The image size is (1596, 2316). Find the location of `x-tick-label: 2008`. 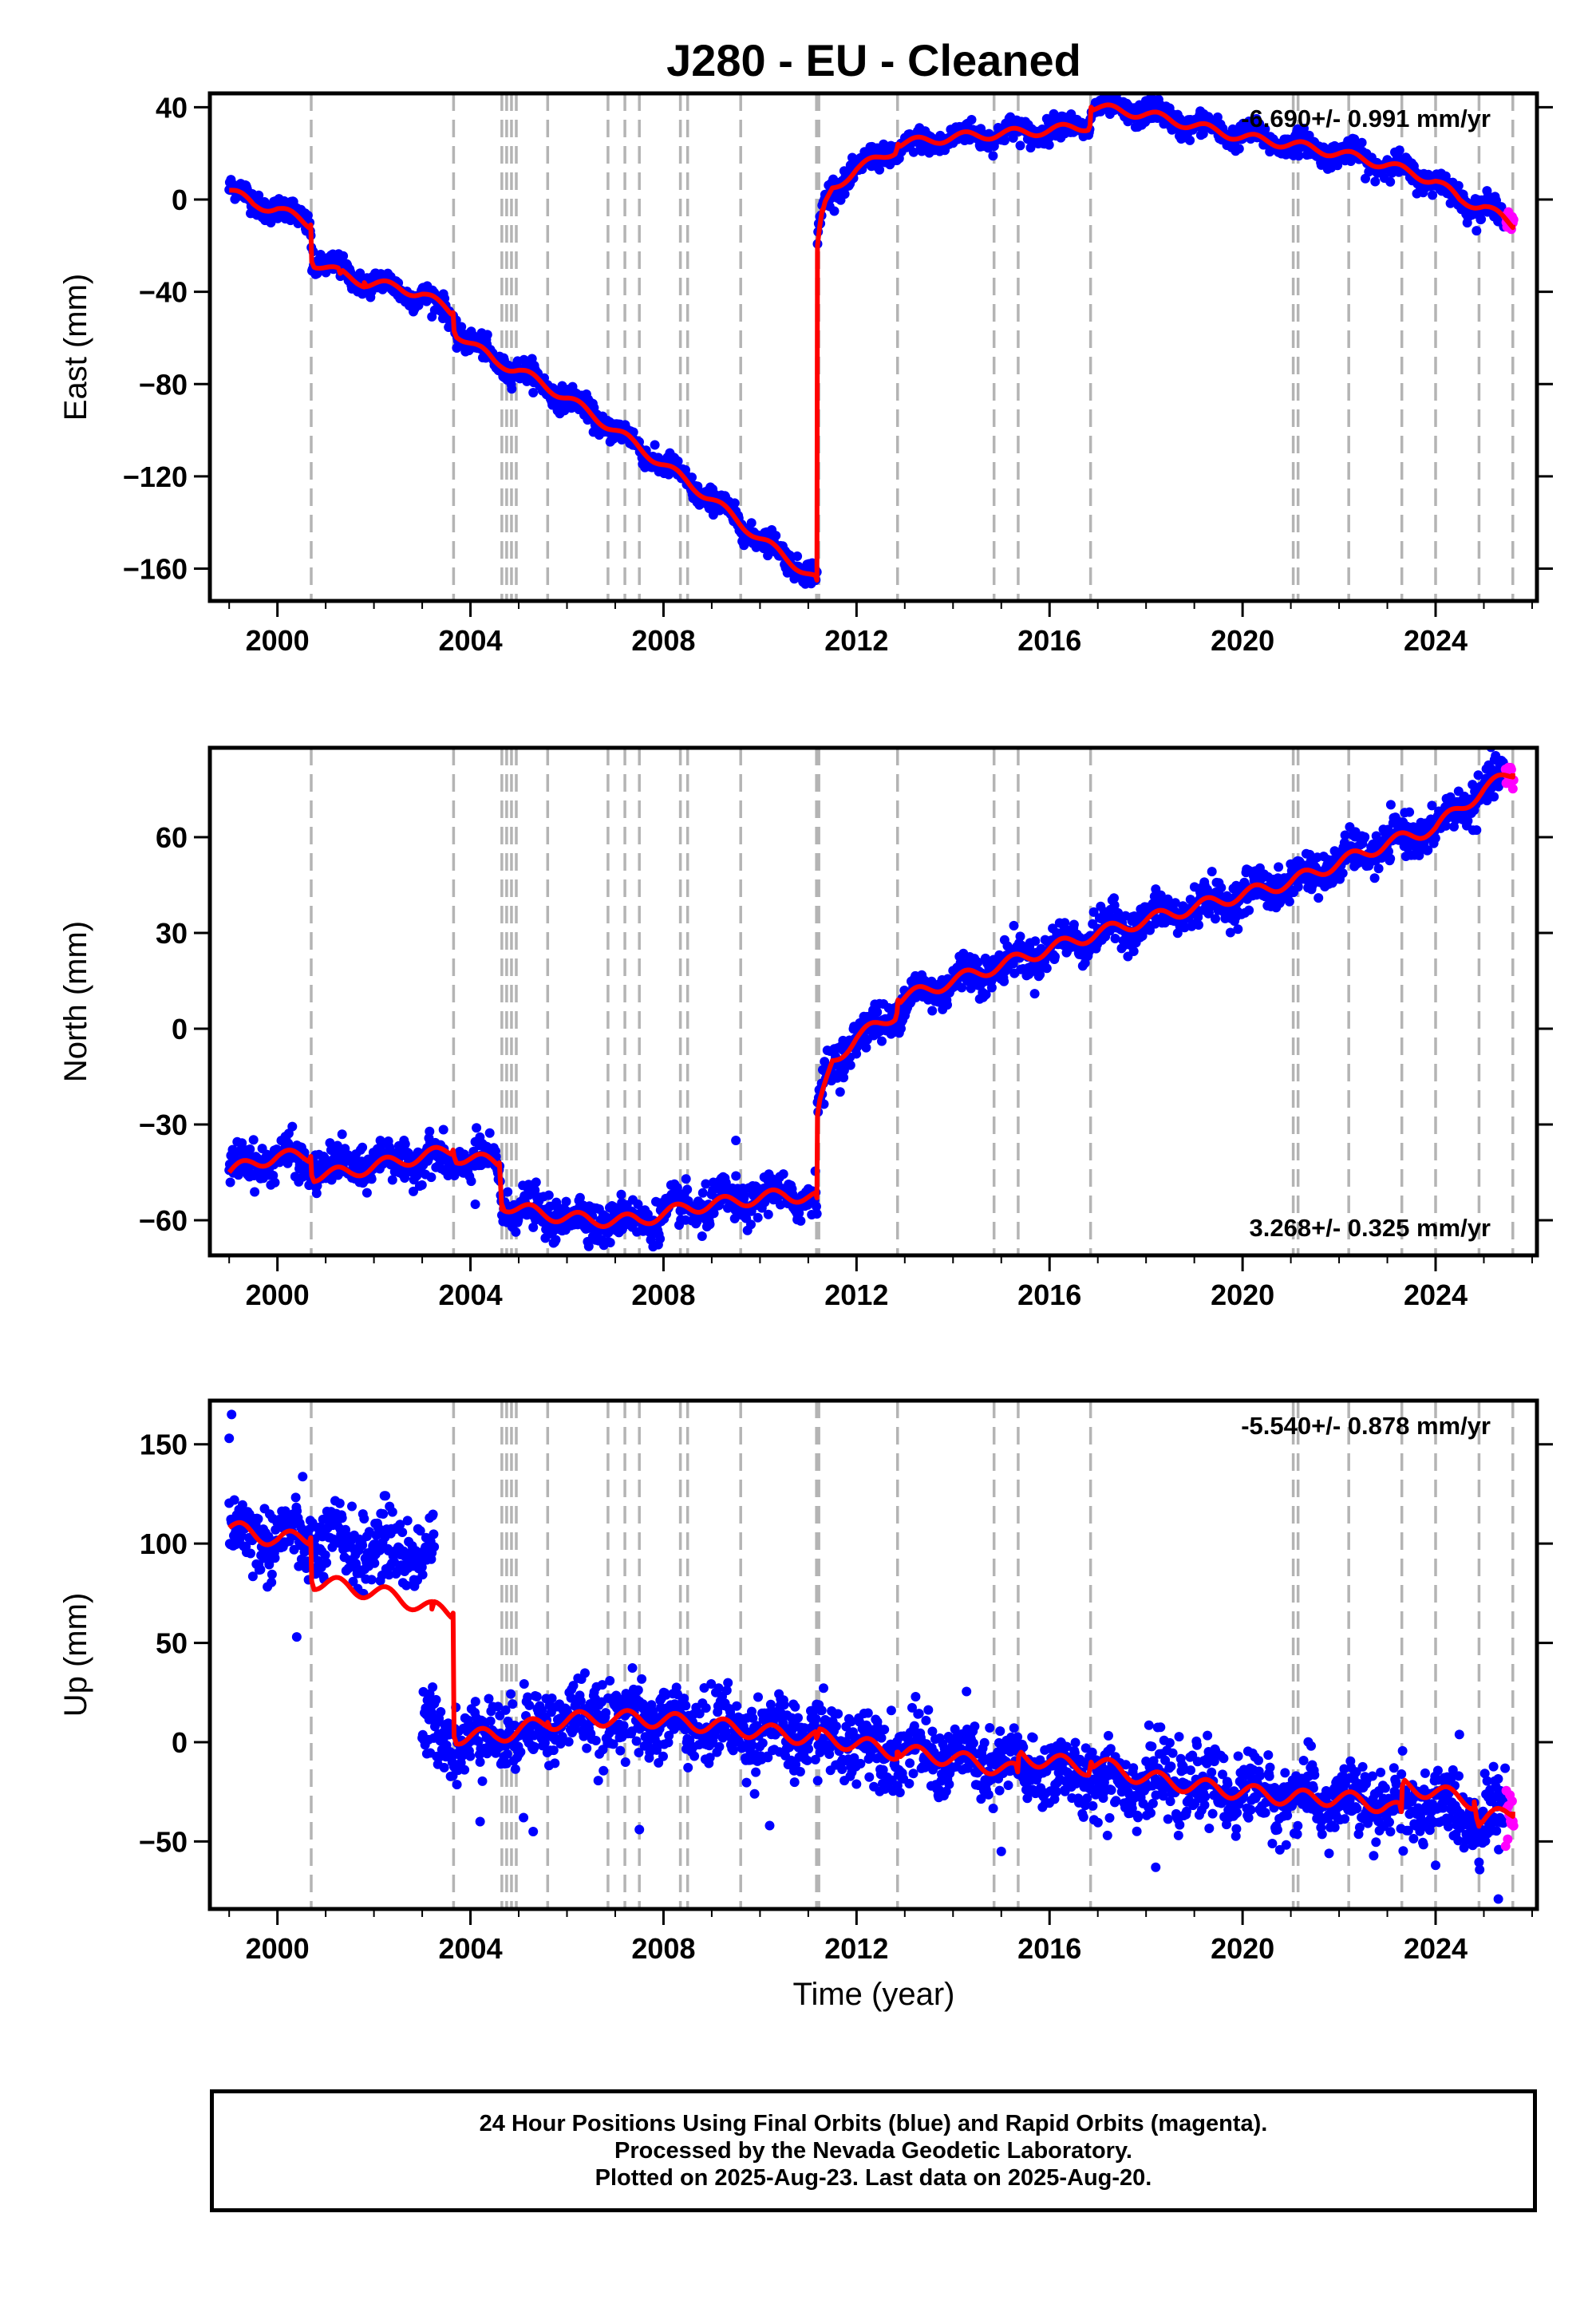

x-tick-label: 2008 is located at coordinates (663, 640).